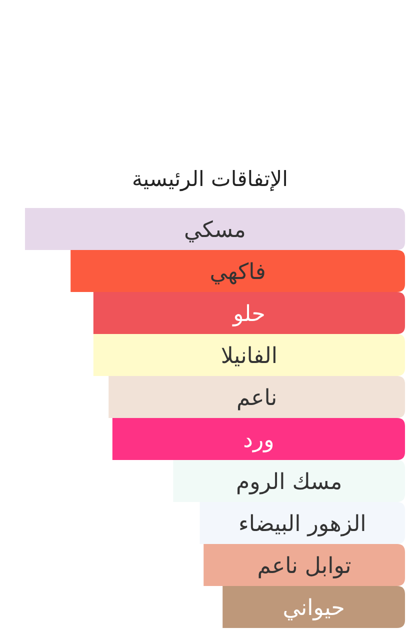 The height and width of the screenshot is (634, 420). I want to click on y-tick-label: مسكي, so click(215, 230).